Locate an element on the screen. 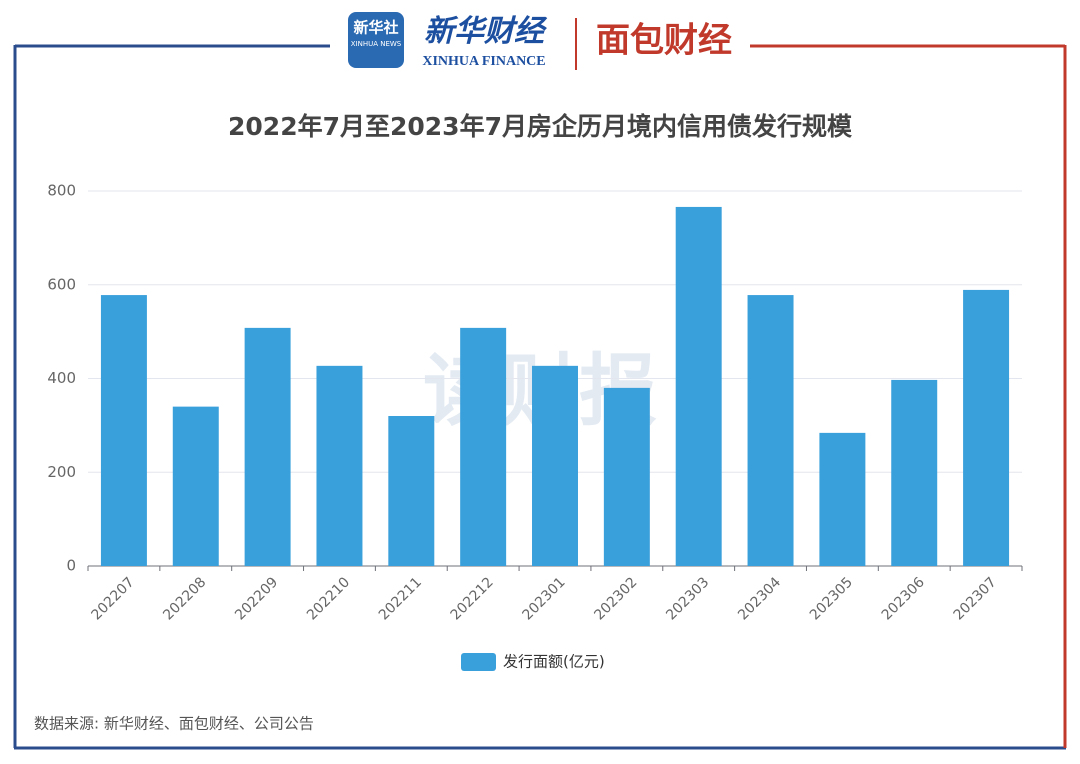  x-tick-label: 202212 is located at coordinates (472, 598).